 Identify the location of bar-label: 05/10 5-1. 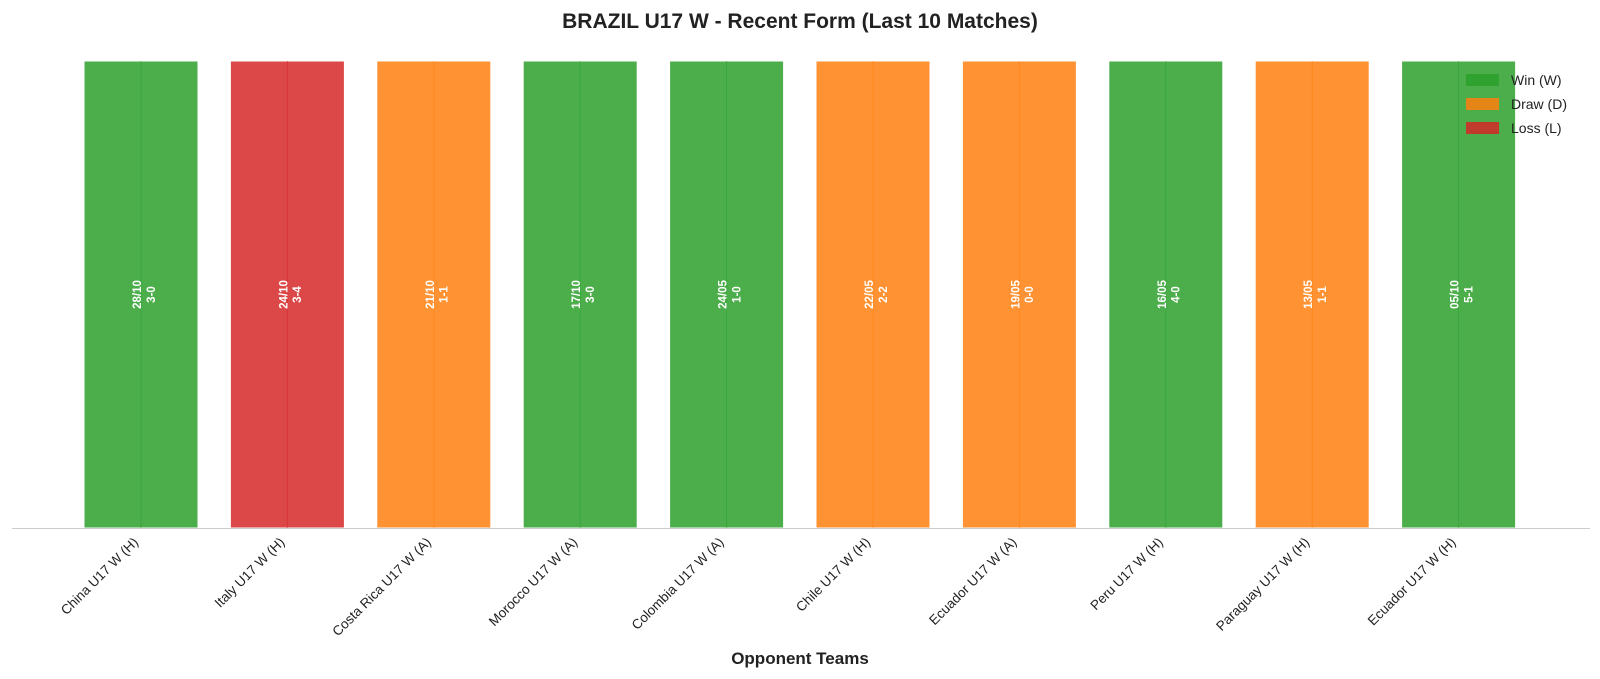
(1463, 294).